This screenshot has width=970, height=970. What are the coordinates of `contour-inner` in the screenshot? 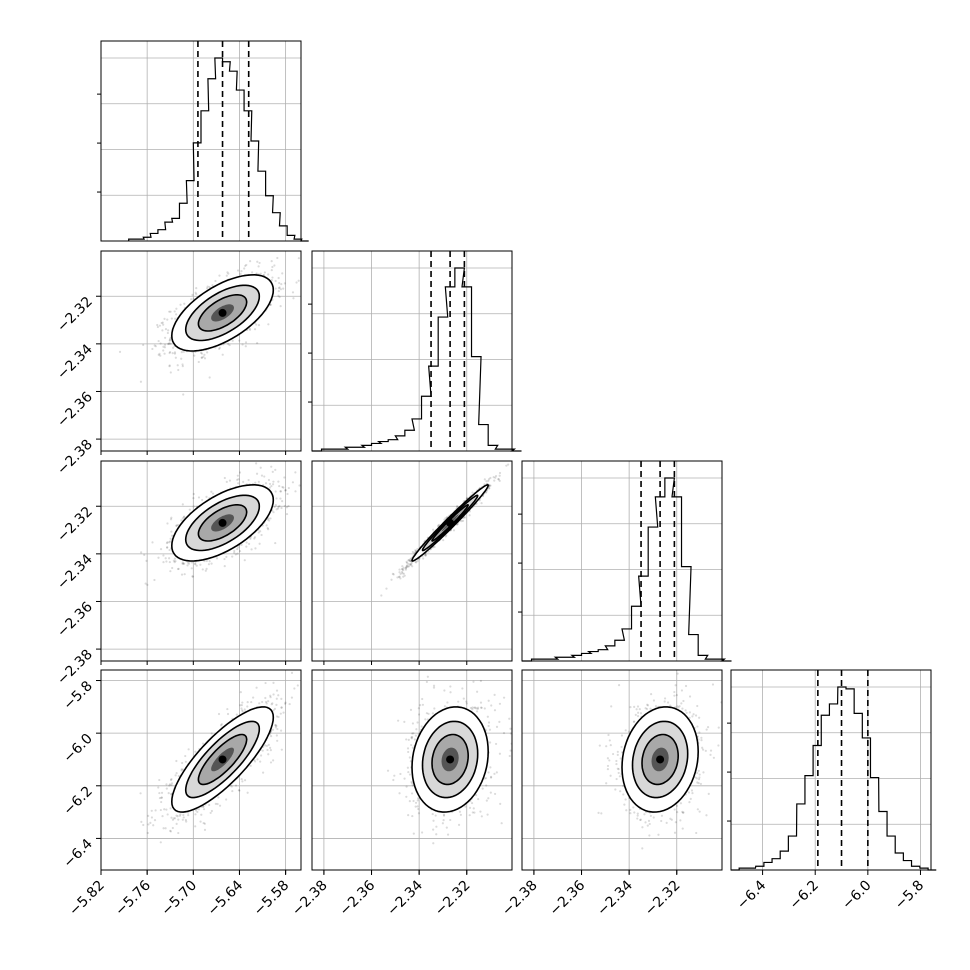 It's located at (222, 523).